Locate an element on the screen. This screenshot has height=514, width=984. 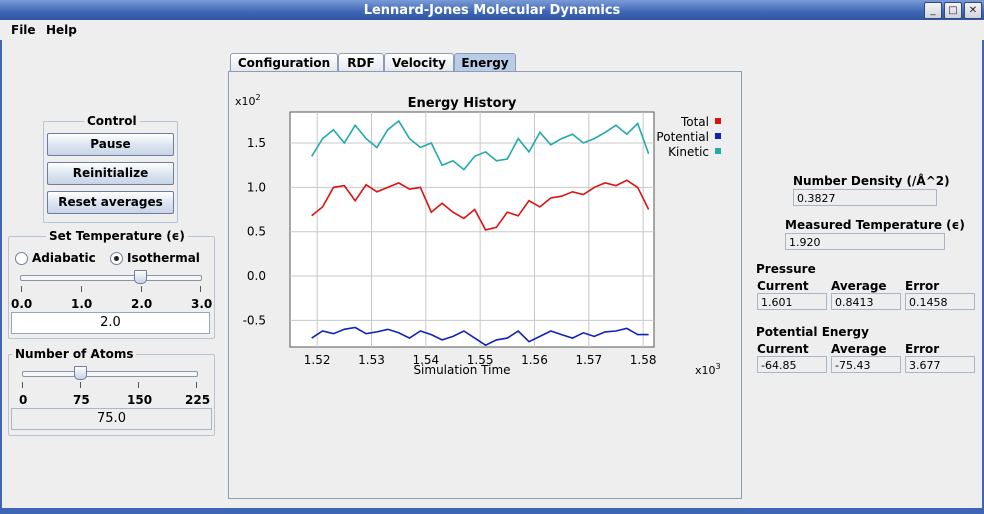
y-tick-label: -0.5 is located at coordinates (254, 320).